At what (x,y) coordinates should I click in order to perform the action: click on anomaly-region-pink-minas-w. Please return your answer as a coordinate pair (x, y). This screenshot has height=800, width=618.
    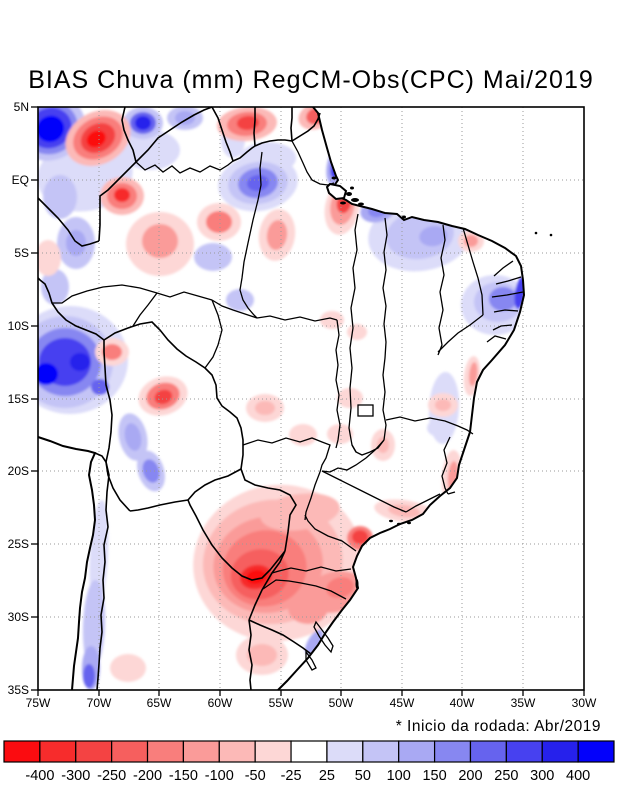
    Looking at the image, I should click on (383, 445).